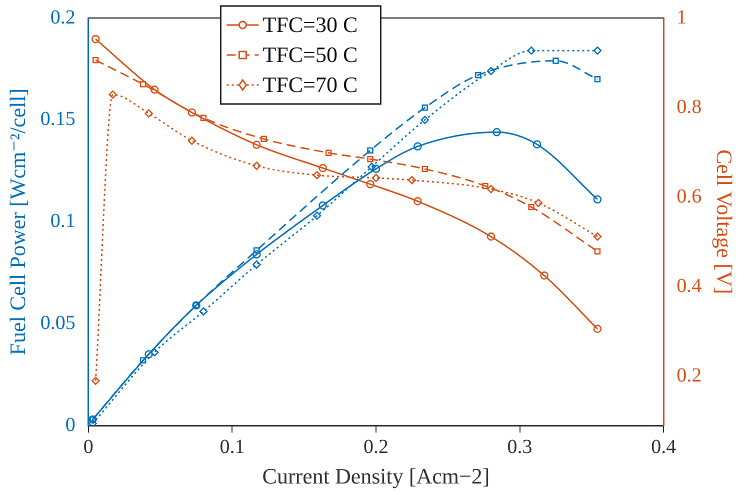 The width and height of the screenshot is (746, 495). I want to click on y2-axis-title: Cell Voltage [V], so click(725, 221).